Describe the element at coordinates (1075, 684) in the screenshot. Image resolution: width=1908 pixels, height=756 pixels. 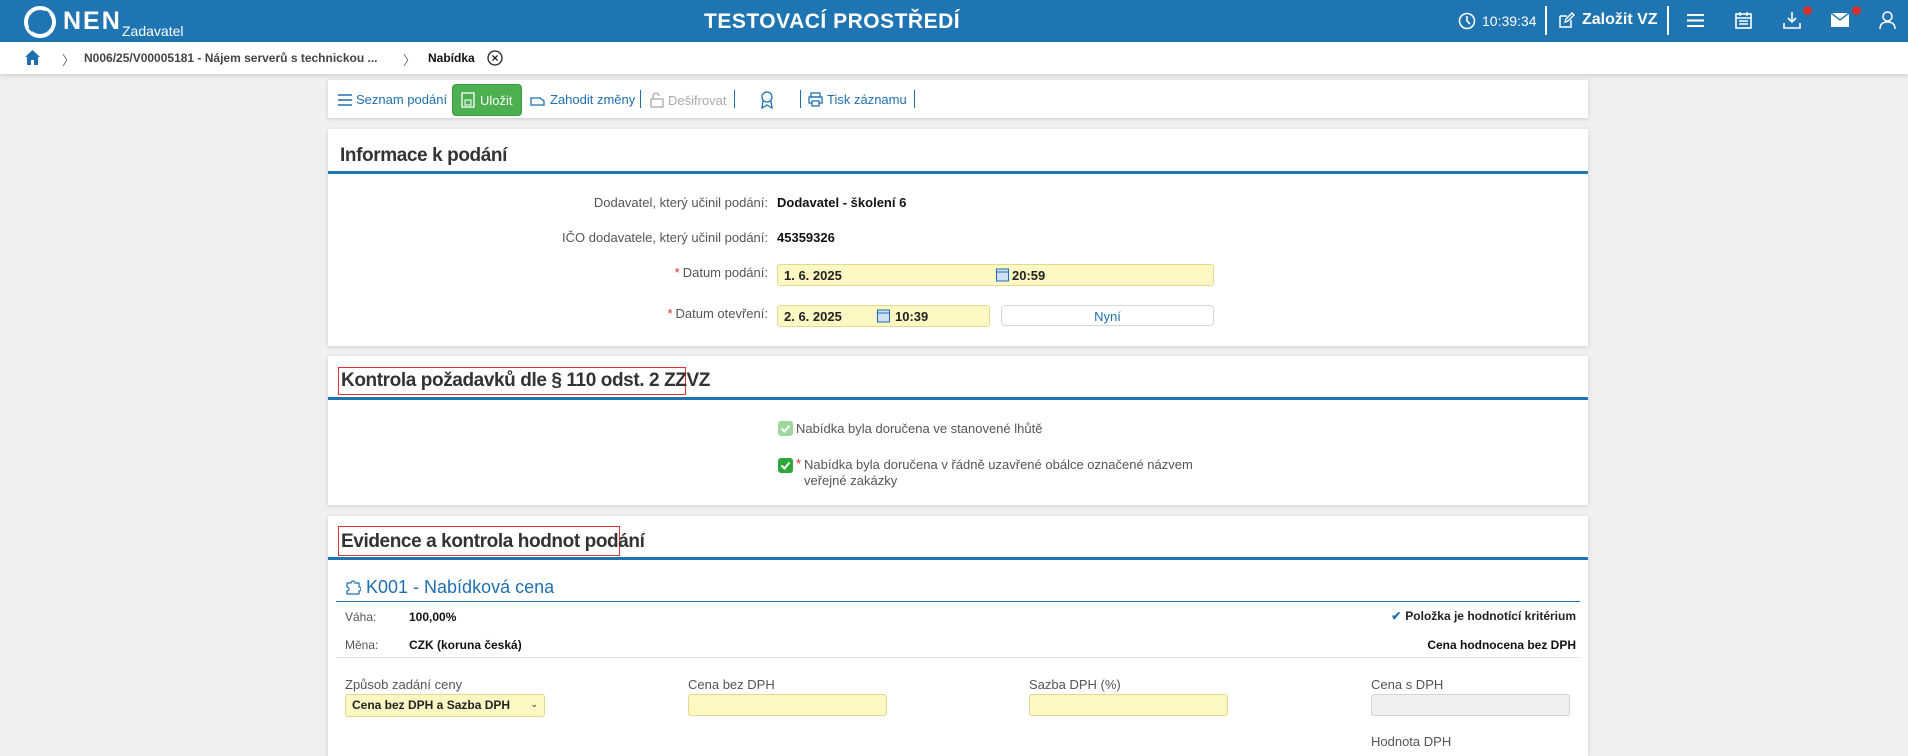
I see `vat-rate-label: Sazba DPH (%)` at that location.